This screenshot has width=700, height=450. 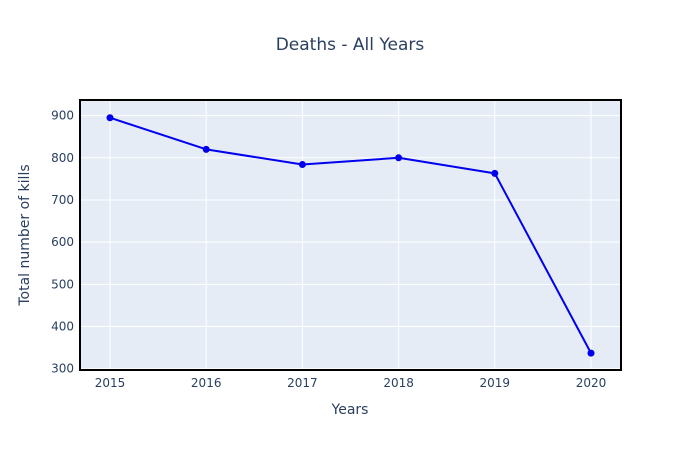 I want to click on x-axis-title: Years, so click(x=350, y=410).